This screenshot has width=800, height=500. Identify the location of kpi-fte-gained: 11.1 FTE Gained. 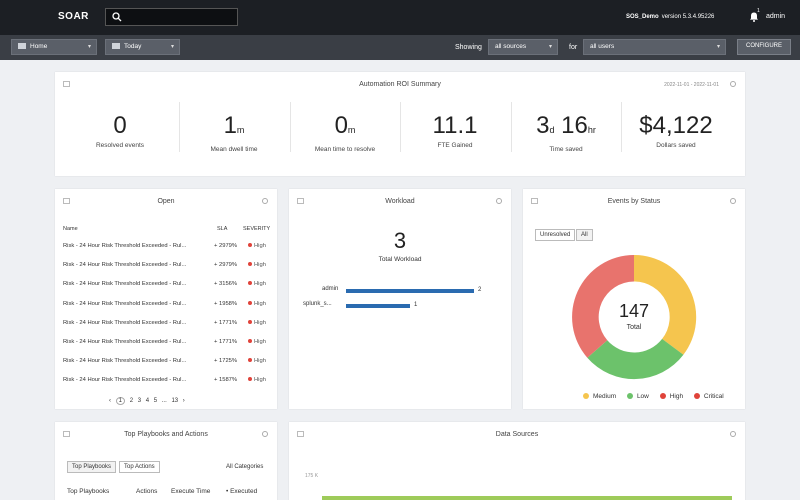
(455, 130).